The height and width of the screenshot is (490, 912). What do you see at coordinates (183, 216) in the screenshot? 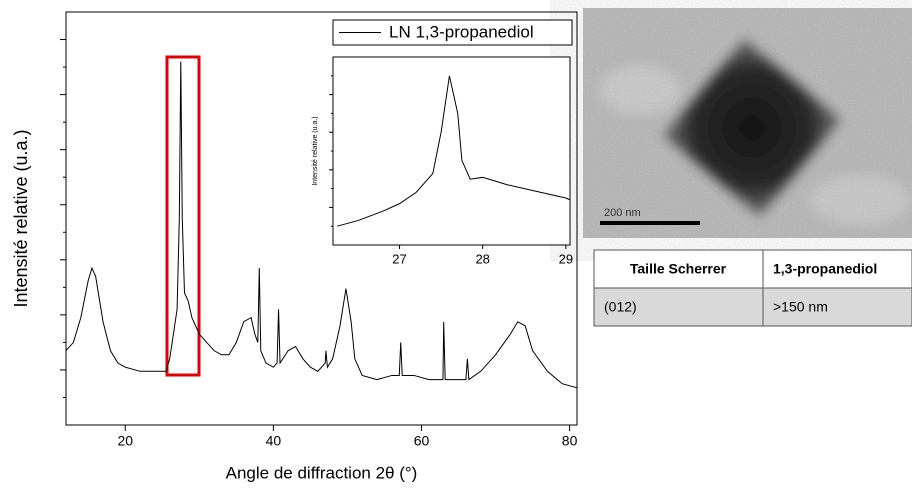
I see `highlight-box` at bounding box center [183, 216].